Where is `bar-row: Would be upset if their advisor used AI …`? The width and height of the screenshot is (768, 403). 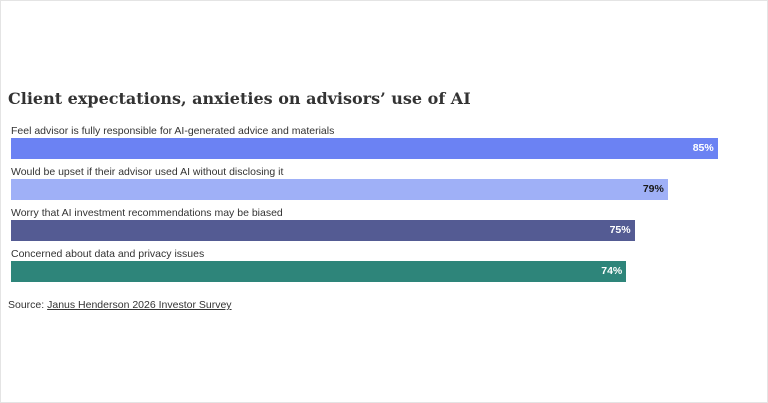
bar-row: Would be upset if their advisor used AI … is located at coordinates (381, 186).